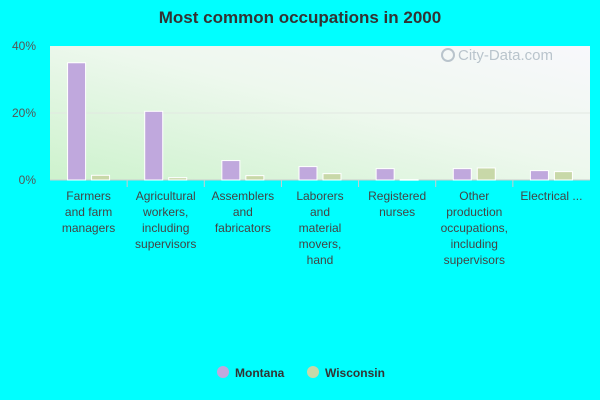  I want to click on x-category-label: Farmers and farm managers, so click(88, 212).